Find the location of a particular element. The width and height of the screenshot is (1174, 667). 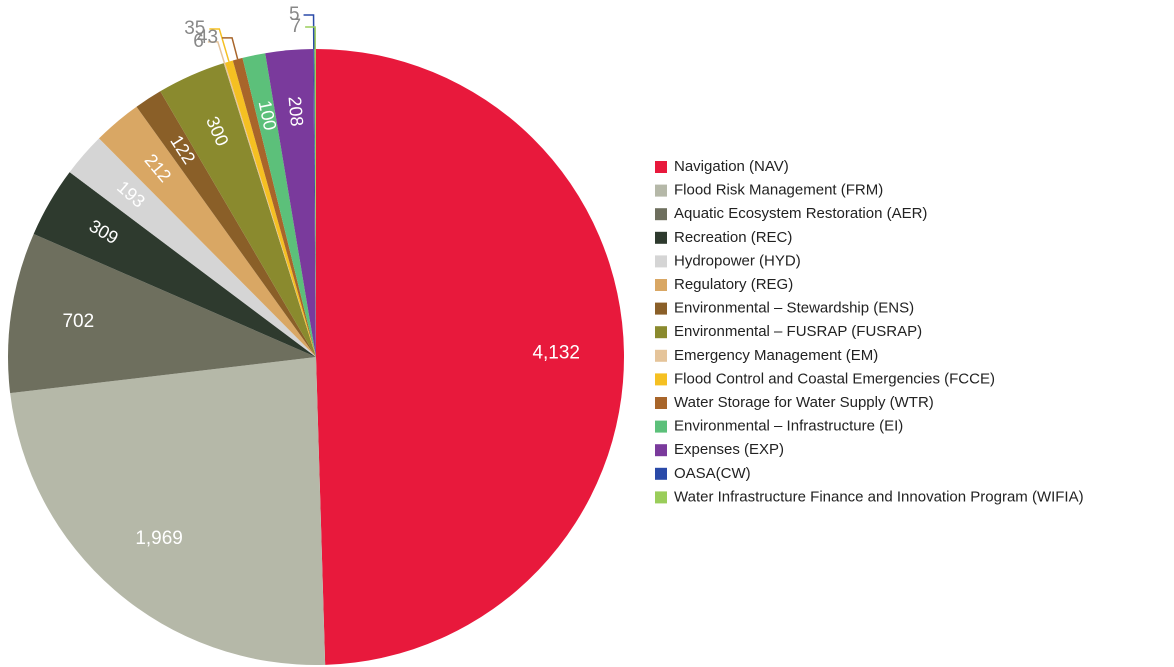

data-label: 1,969 is located at coordinates (159, 538).